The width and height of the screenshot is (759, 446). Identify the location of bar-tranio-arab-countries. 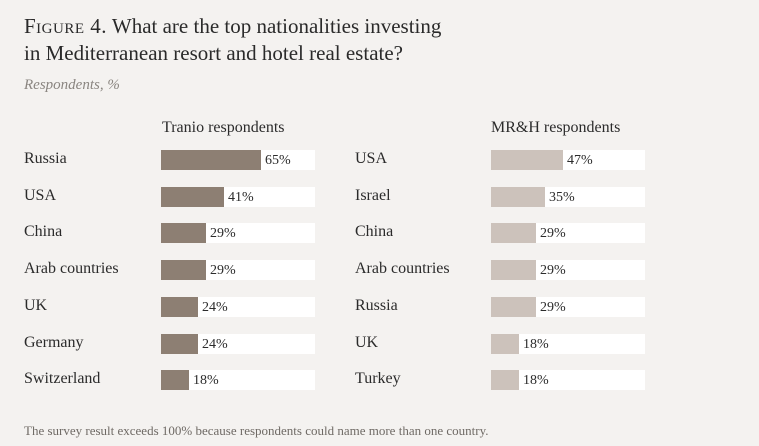
(183, 270).